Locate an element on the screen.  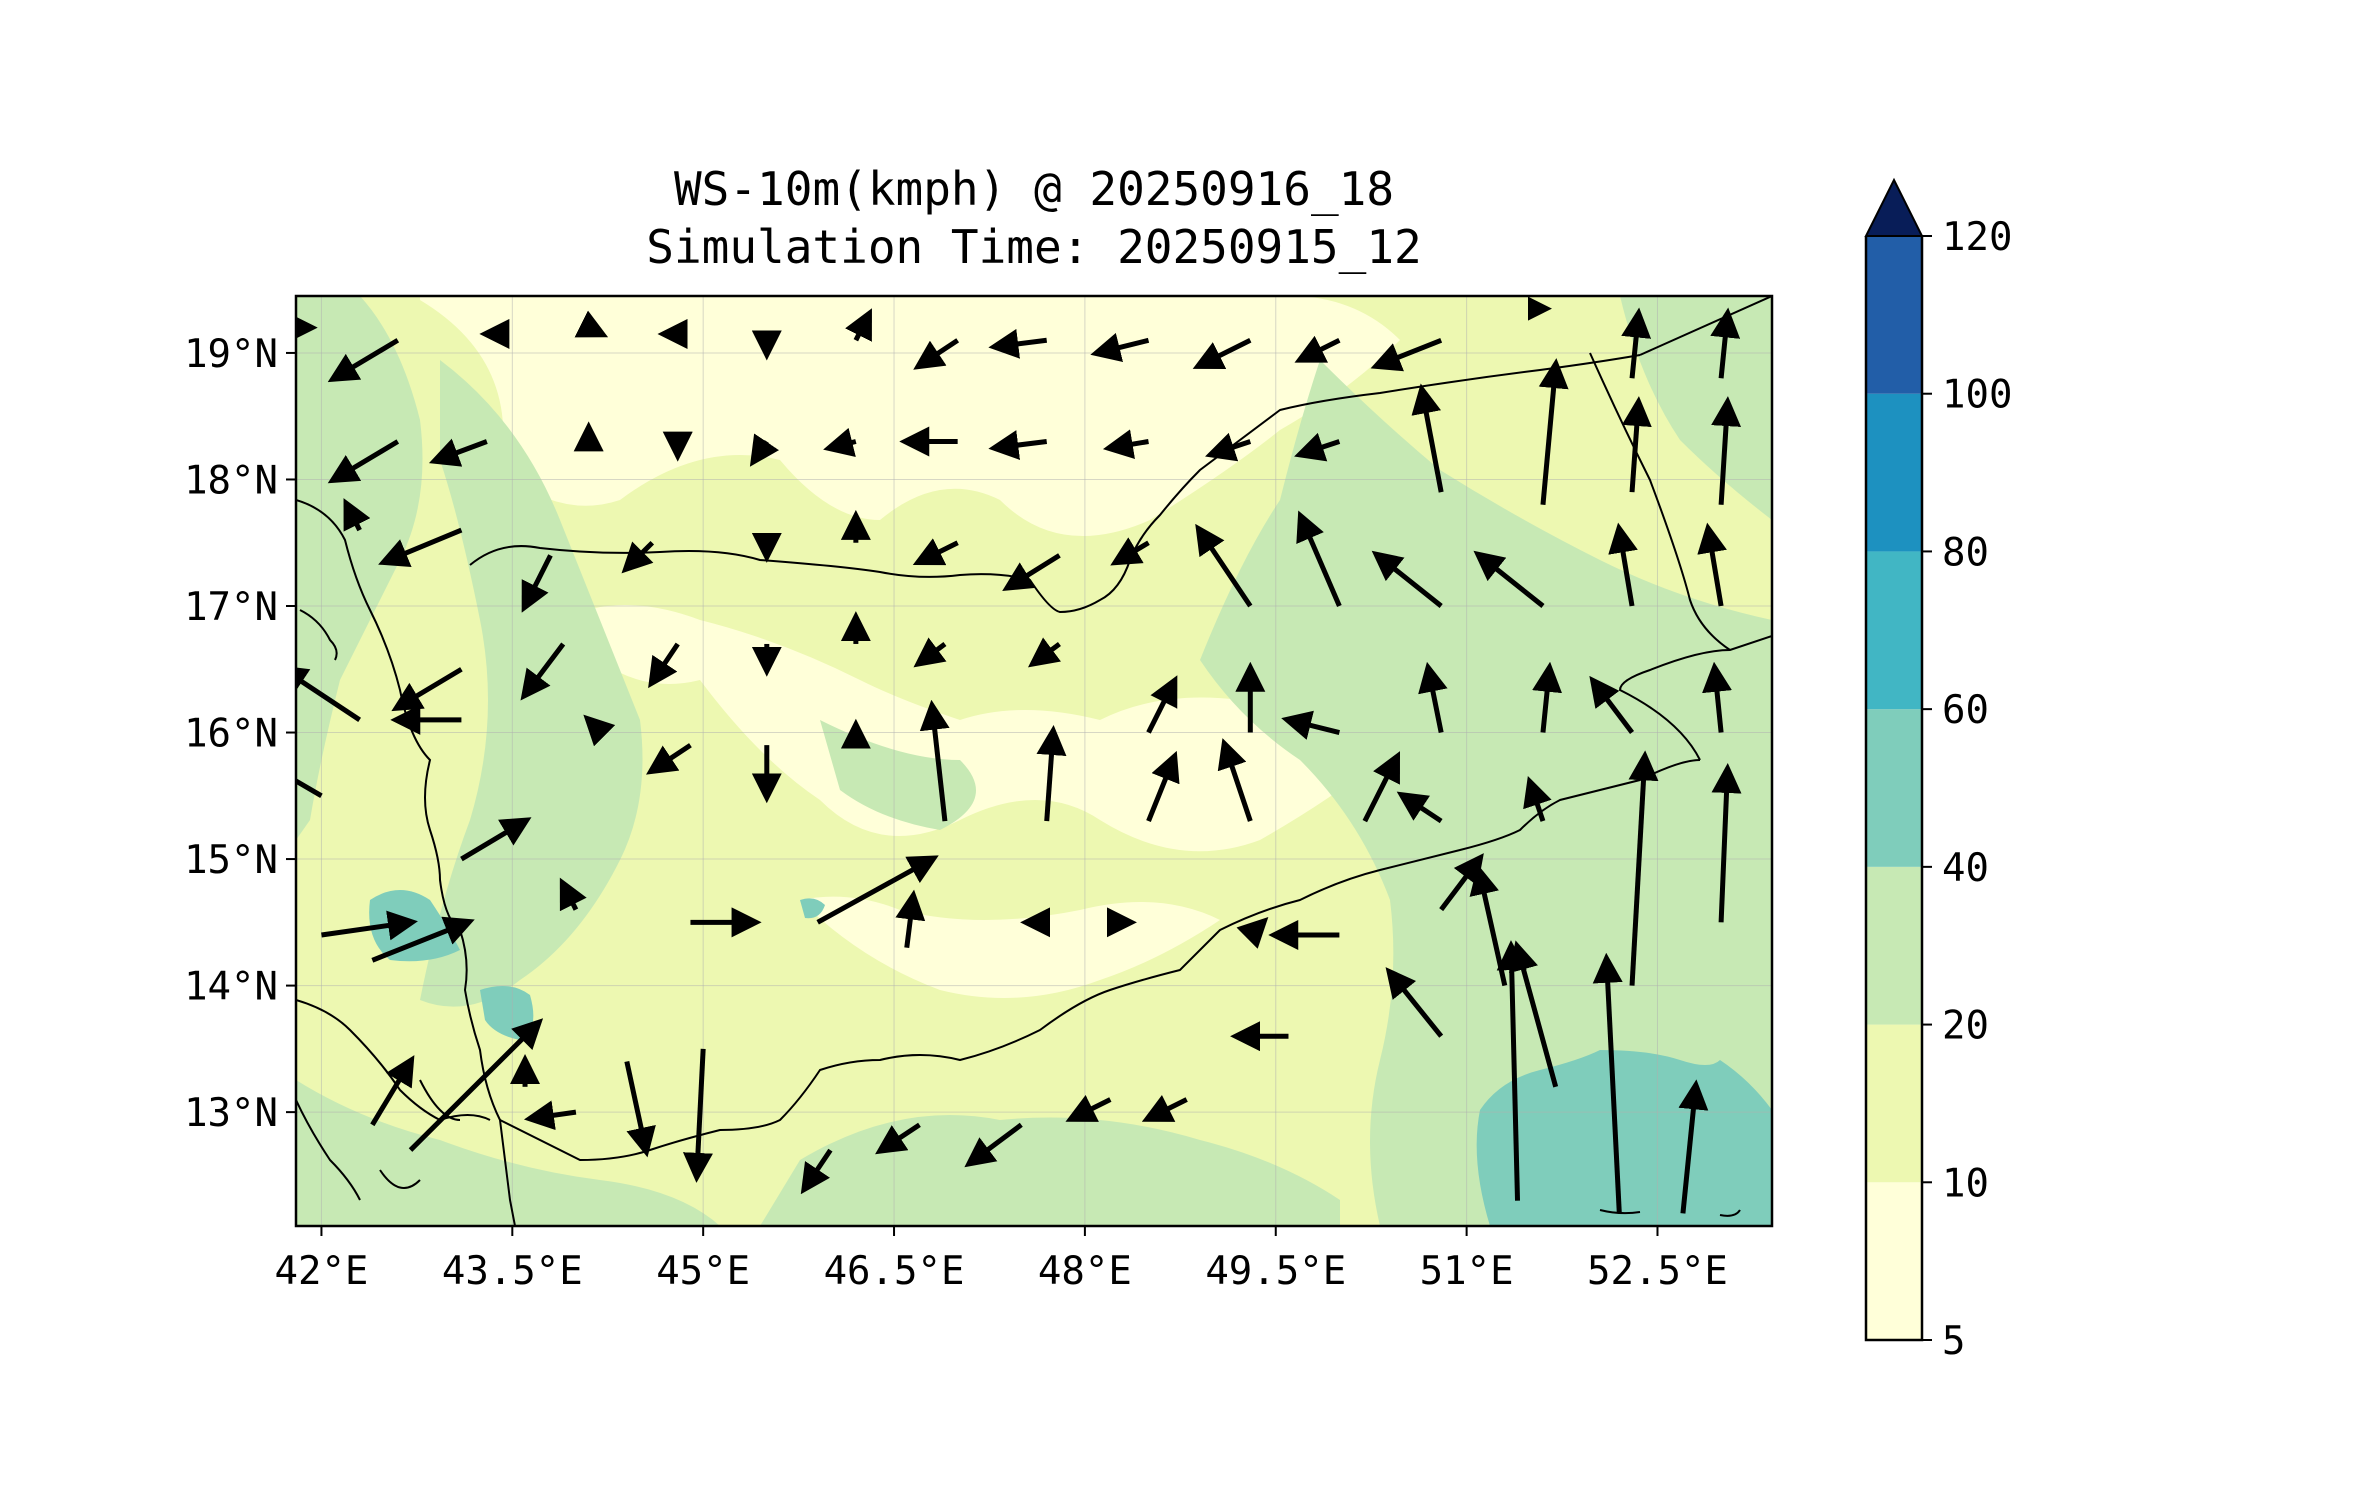
x-tick-label: 43.5°E is located at coordinates (512, 1271).